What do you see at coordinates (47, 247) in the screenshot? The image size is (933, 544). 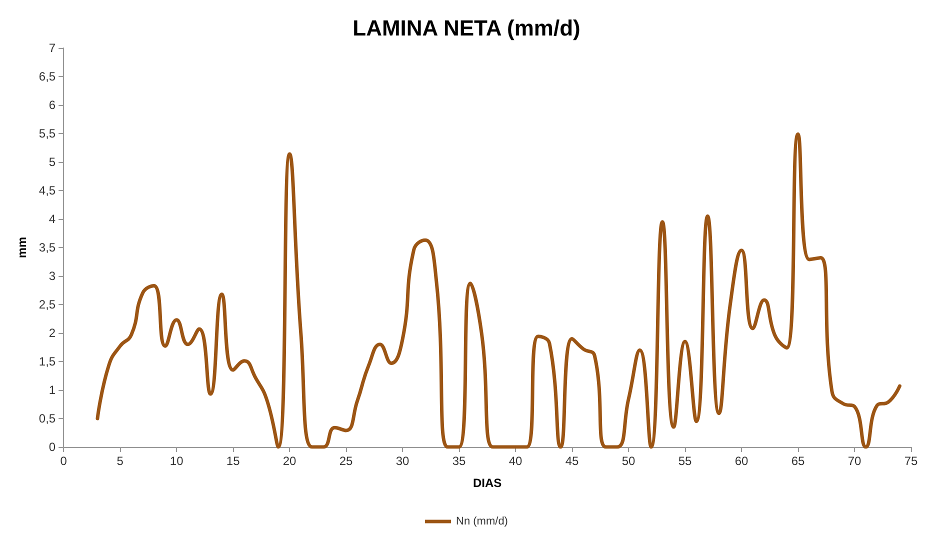 I see `y-tick-label: 3,5` at bounding box center [47, 247].